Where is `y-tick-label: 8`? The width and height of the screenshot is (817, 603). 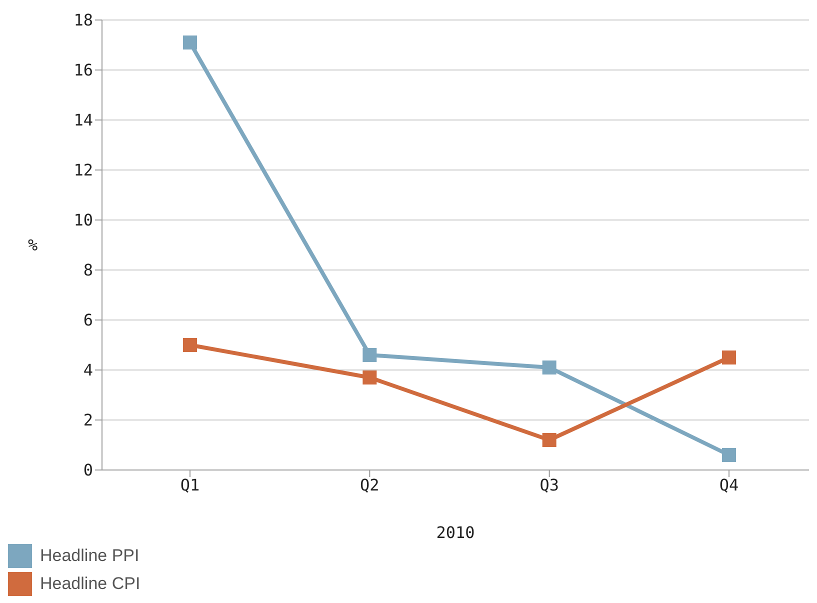
y-tick-label: 8 is located at coordinates (88, 270).